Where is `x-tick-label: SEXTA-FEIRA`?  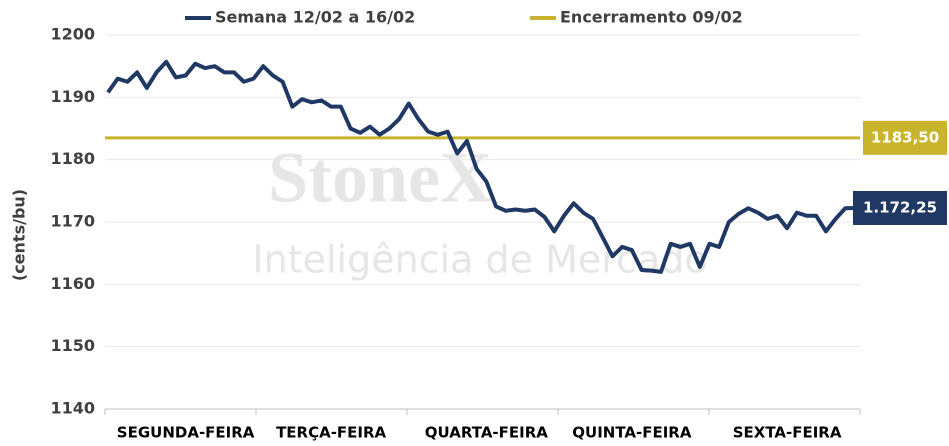 x-tick-label: SEXTA-FEIRA is located at coordinates (787, 433).